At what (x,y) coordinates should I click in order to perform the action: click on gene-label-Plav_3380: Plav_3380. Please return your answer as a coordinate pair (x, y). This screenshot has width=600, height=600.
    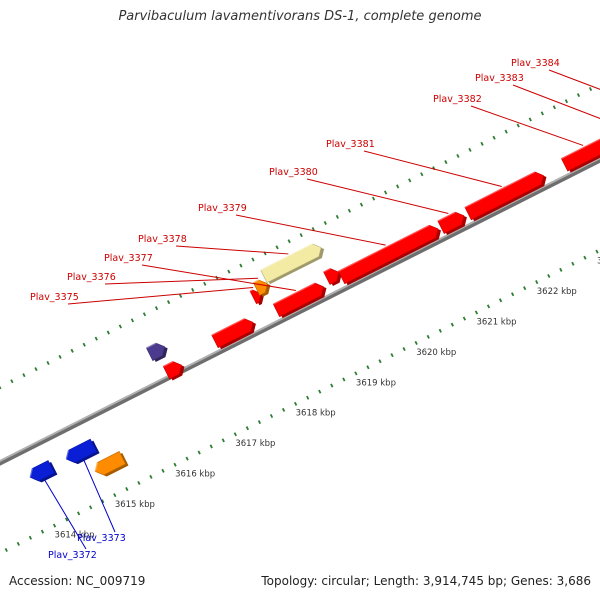
    Looking at the image, I should click on (293, 172).